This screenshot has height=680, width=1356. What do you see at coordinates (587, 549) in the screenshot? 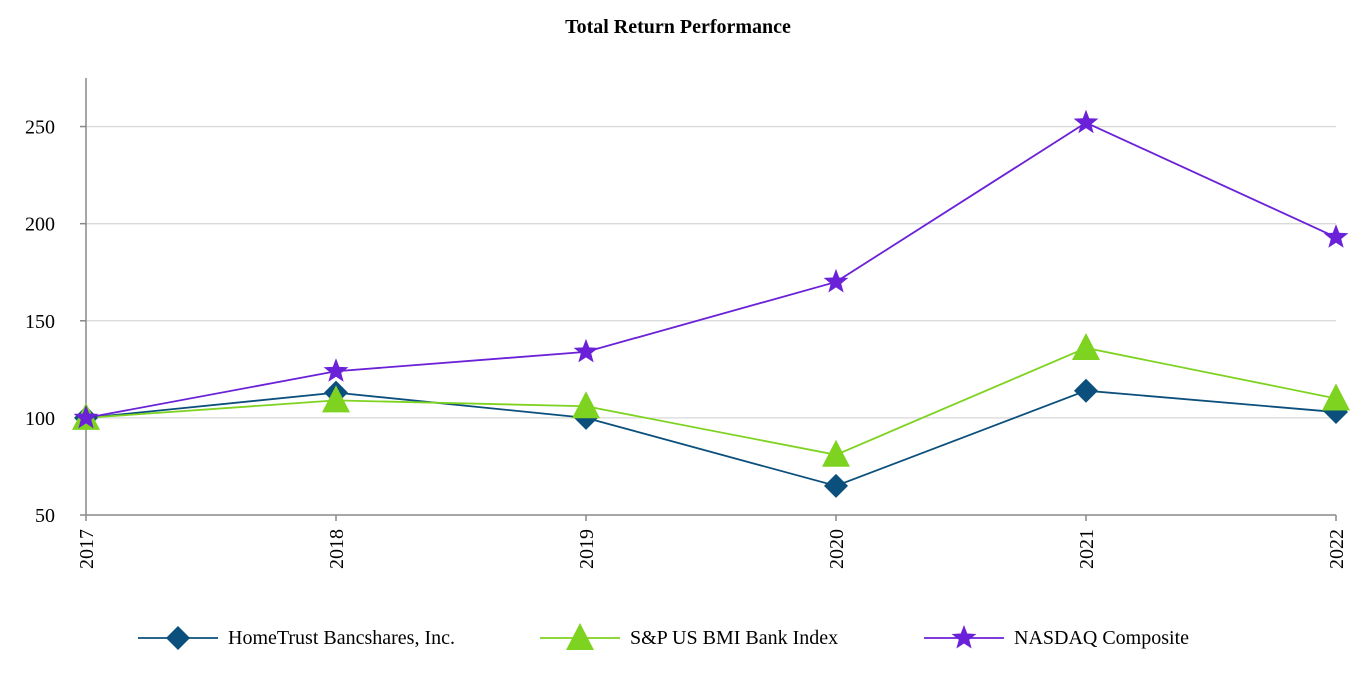
I see `x-tick-label: 2019` at bounding box center [587, 549].